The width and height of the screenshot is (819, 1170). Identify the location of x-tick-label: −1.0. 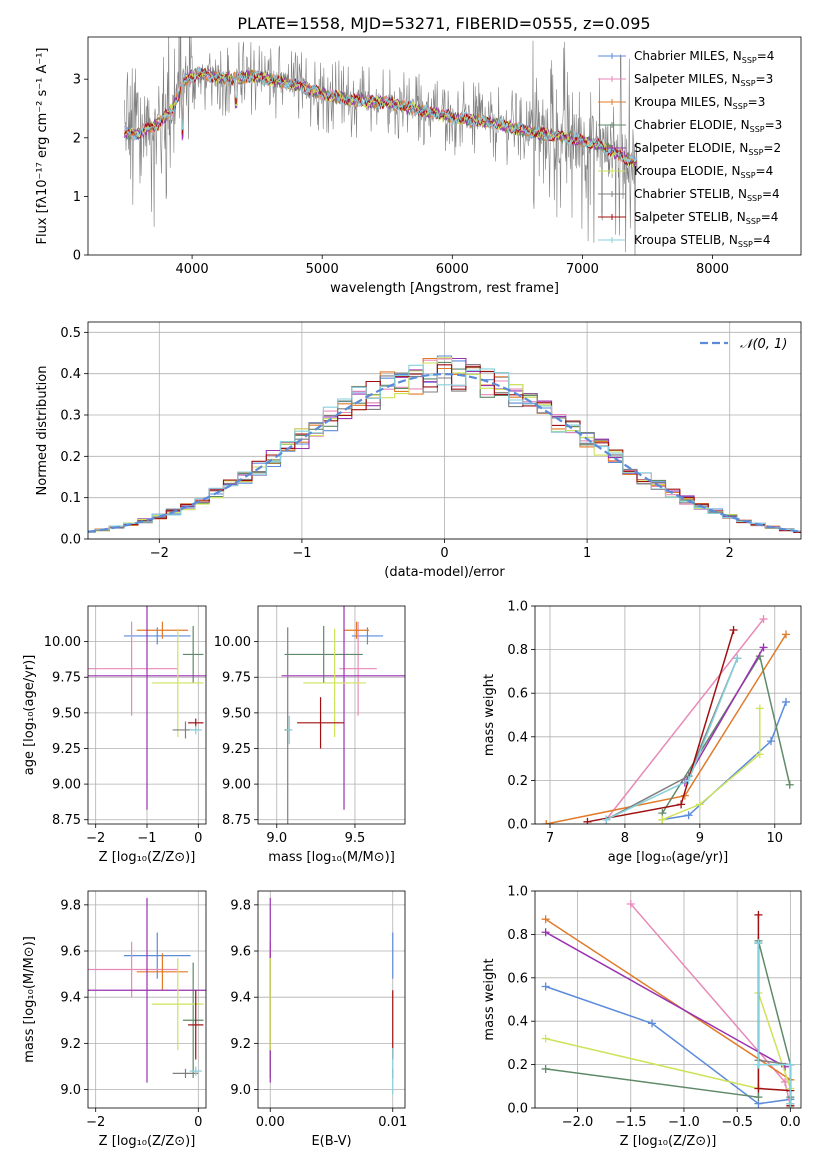
(684, 1122).